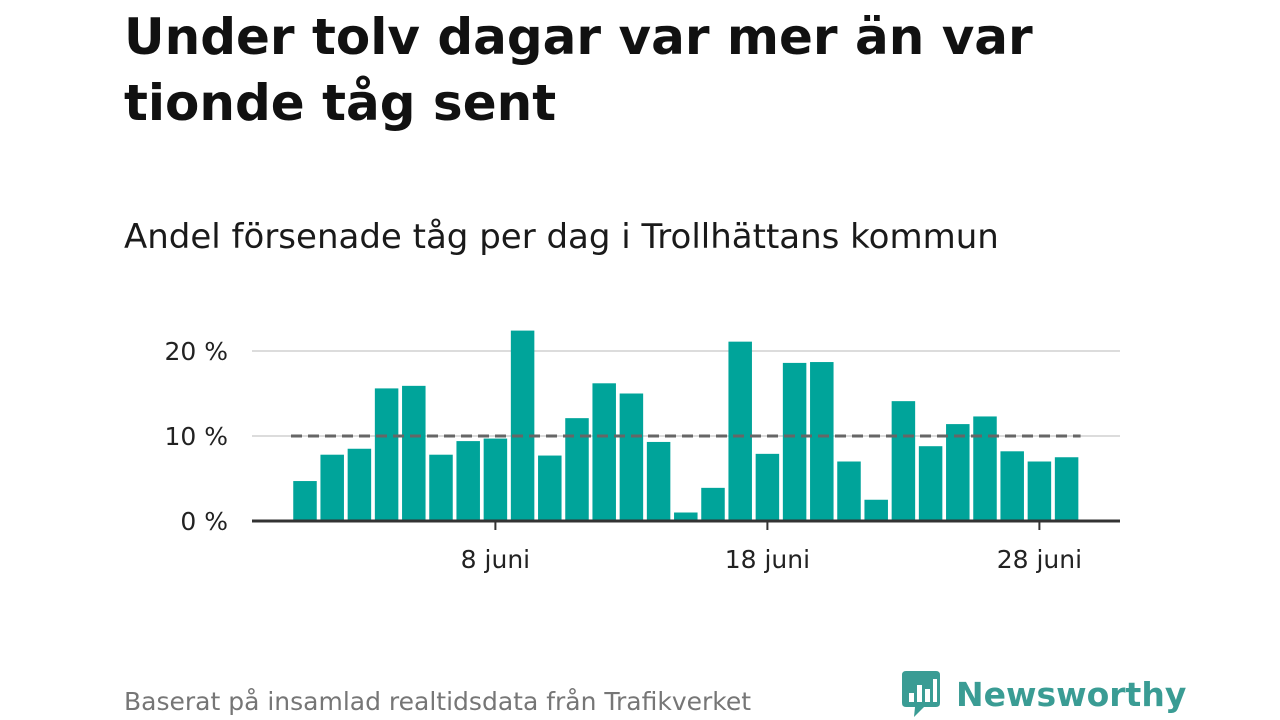  I want to click on y-tick-label: 10 %, so click(196, 436).